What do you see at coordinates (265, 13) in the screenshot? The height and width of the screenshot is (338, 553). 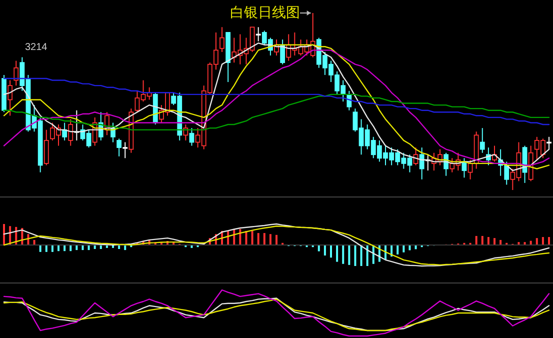 I see `chart-title: 白银日线图` at bounding box center [265, 13].